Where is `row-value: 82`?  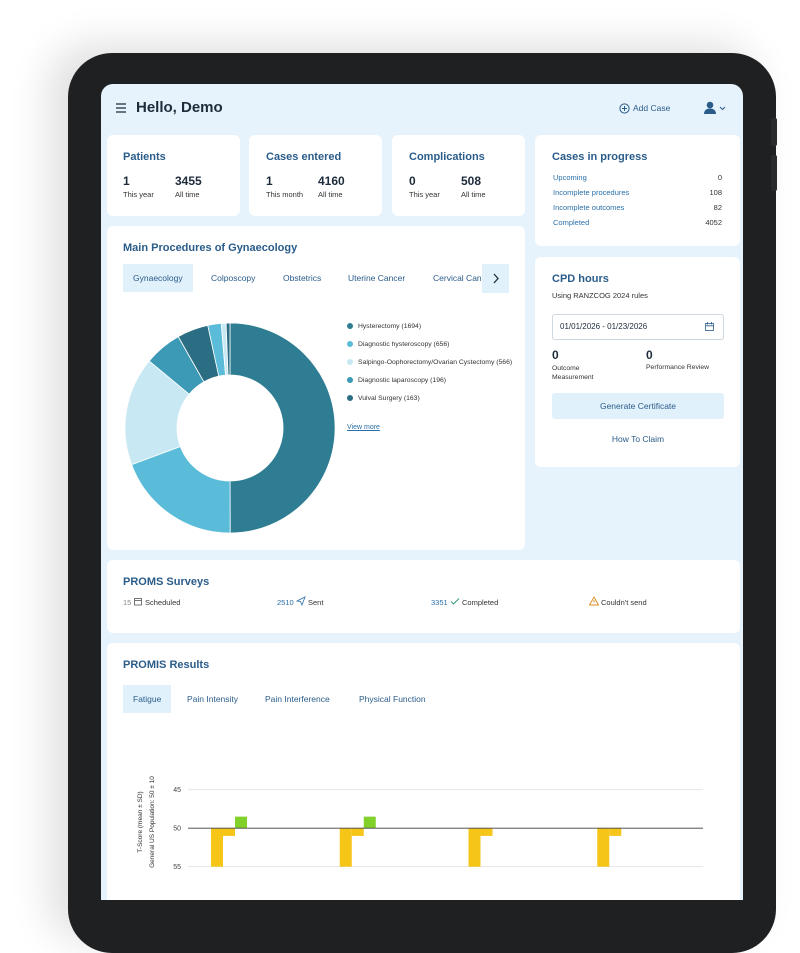 row-value: 82 is located at coordinates (717, 207).